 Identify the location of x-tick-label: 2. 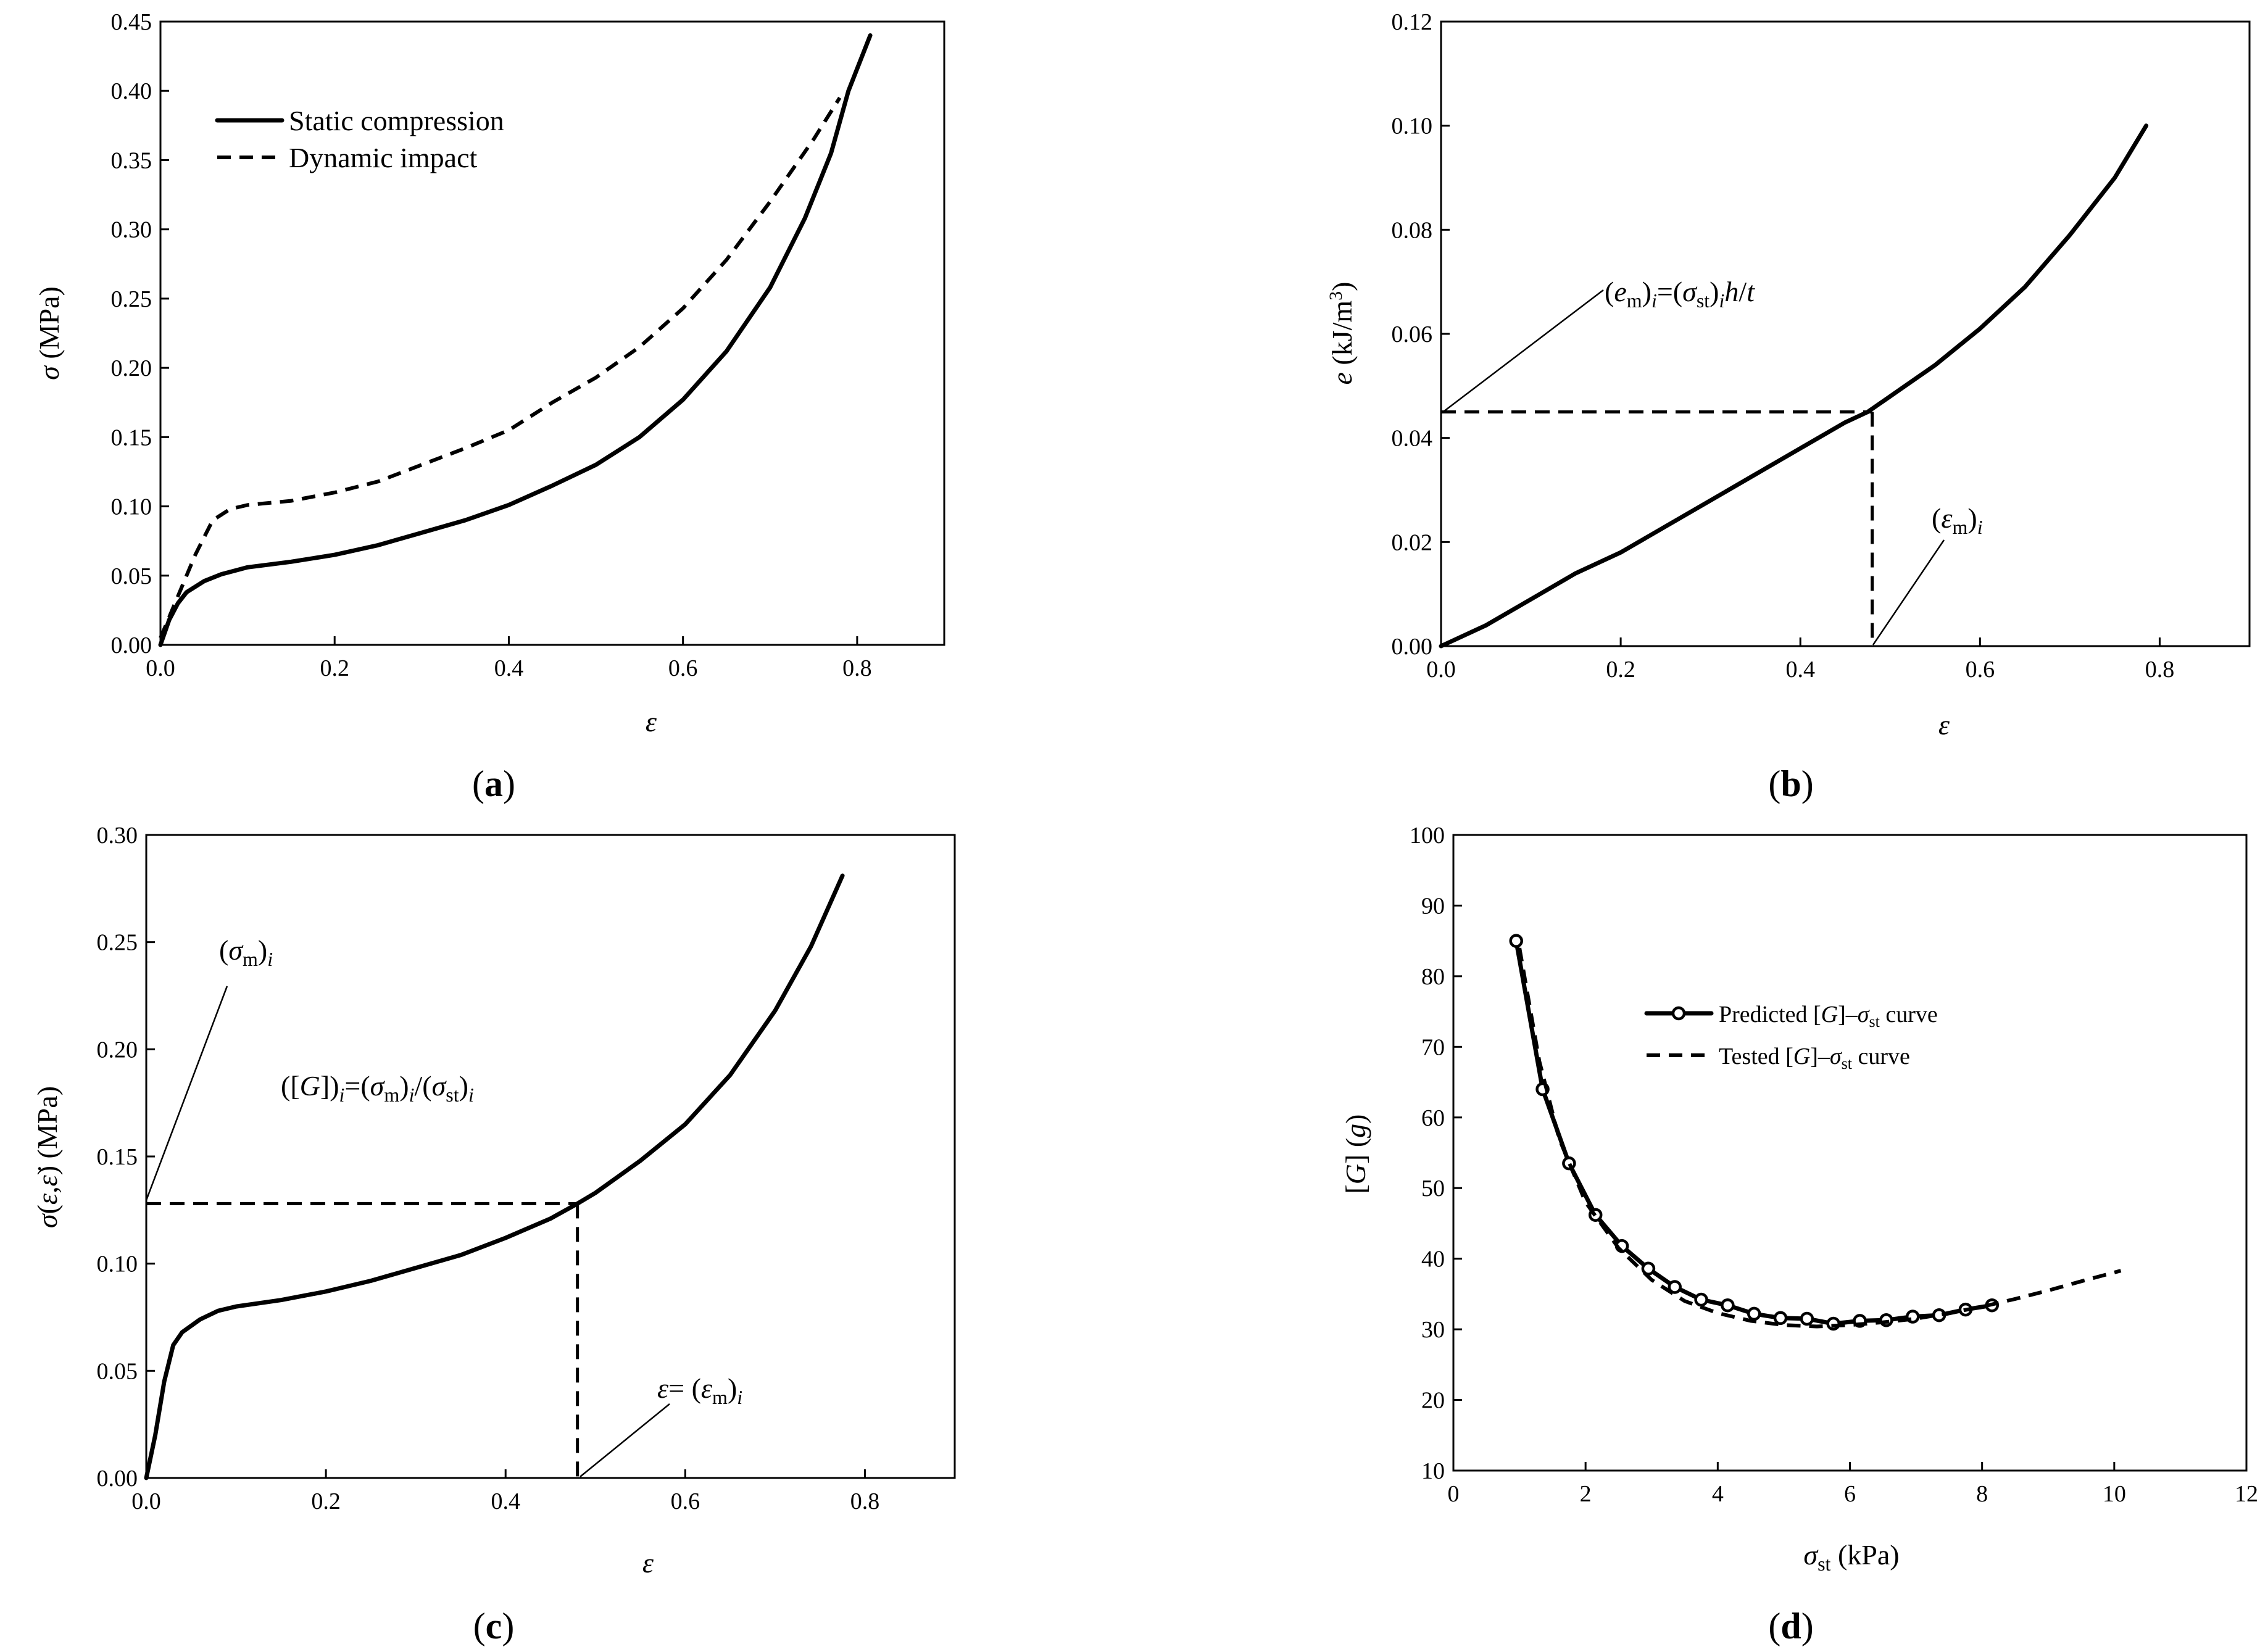
(1586, 1494).